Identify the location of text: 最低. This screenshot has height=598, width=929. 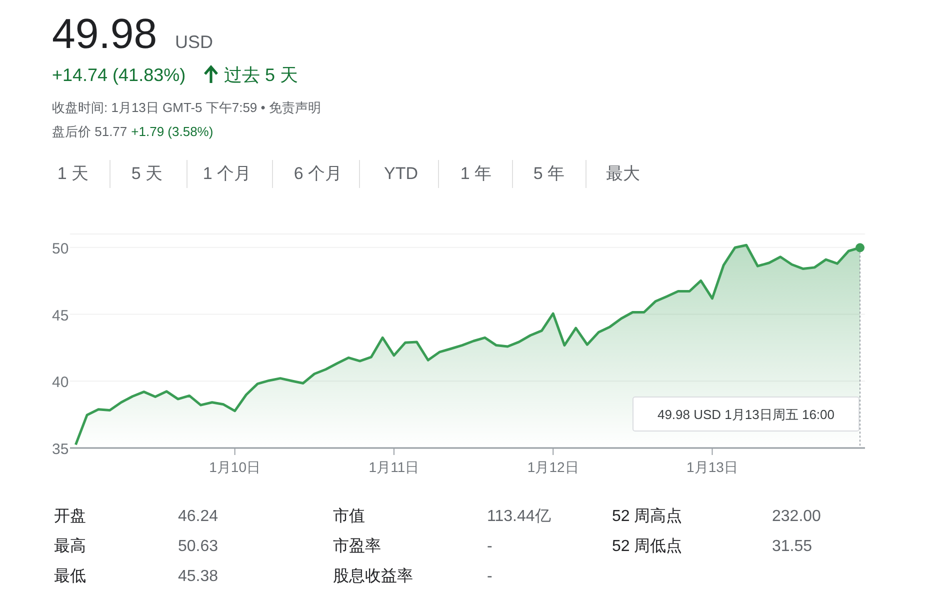
(70, 576).